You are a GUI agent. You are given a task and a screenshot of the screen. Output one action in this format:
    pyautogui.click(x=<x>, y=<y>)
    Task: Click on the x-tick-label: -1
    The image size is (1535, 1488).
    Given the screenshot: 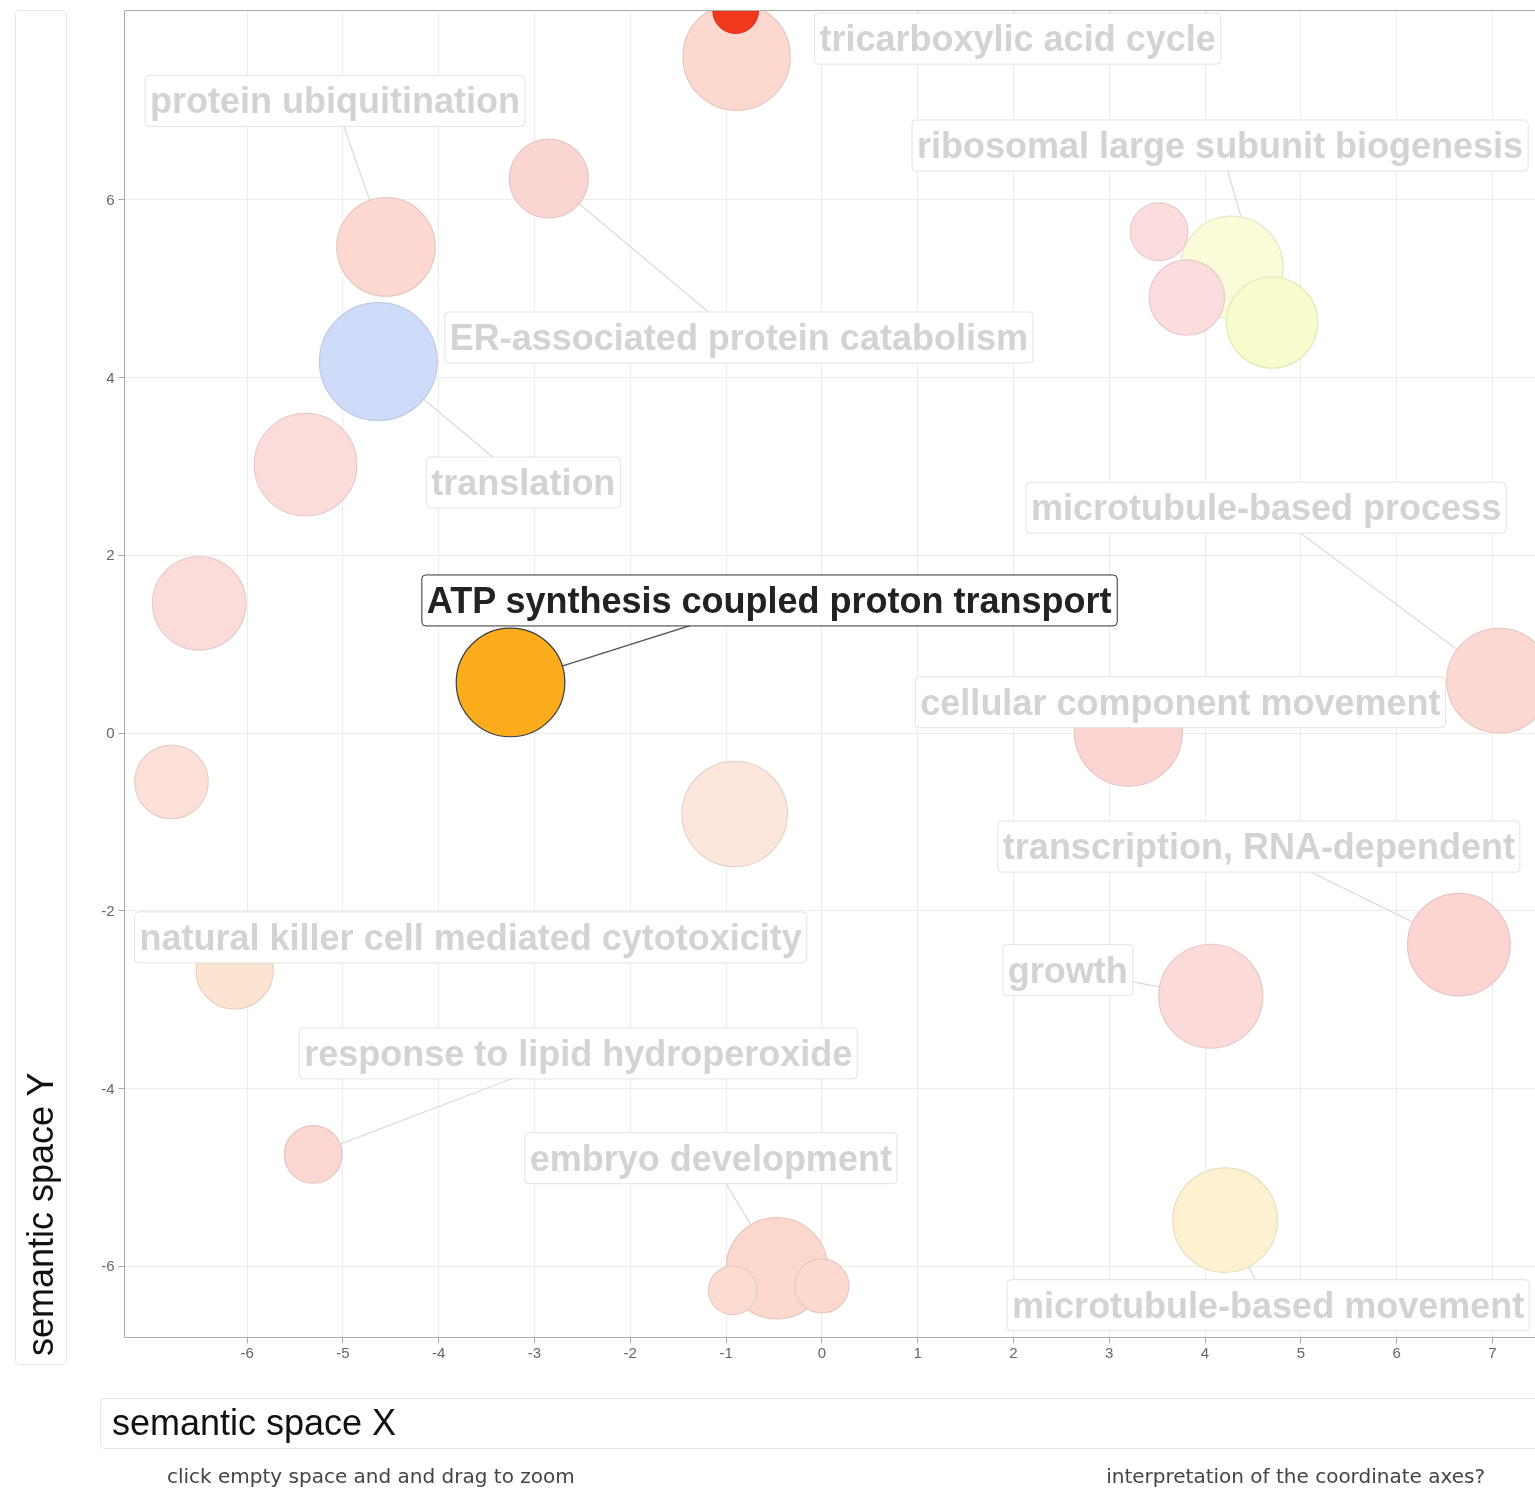 What is the action you would take?
    pyautogui.click(x=726, y=1352)
    